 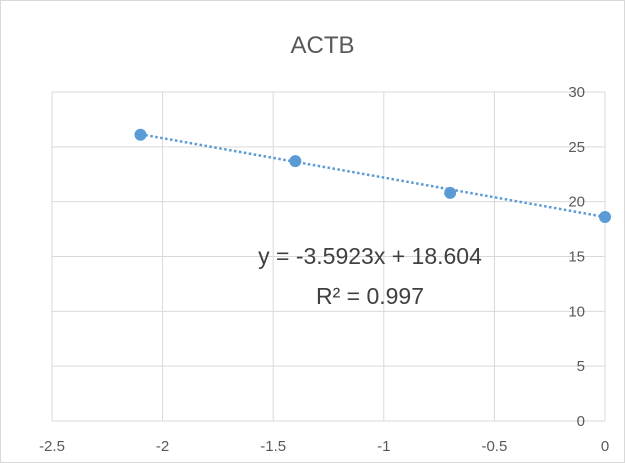 I want to click on y-tick-label: 0, so click(x=581, y=421).